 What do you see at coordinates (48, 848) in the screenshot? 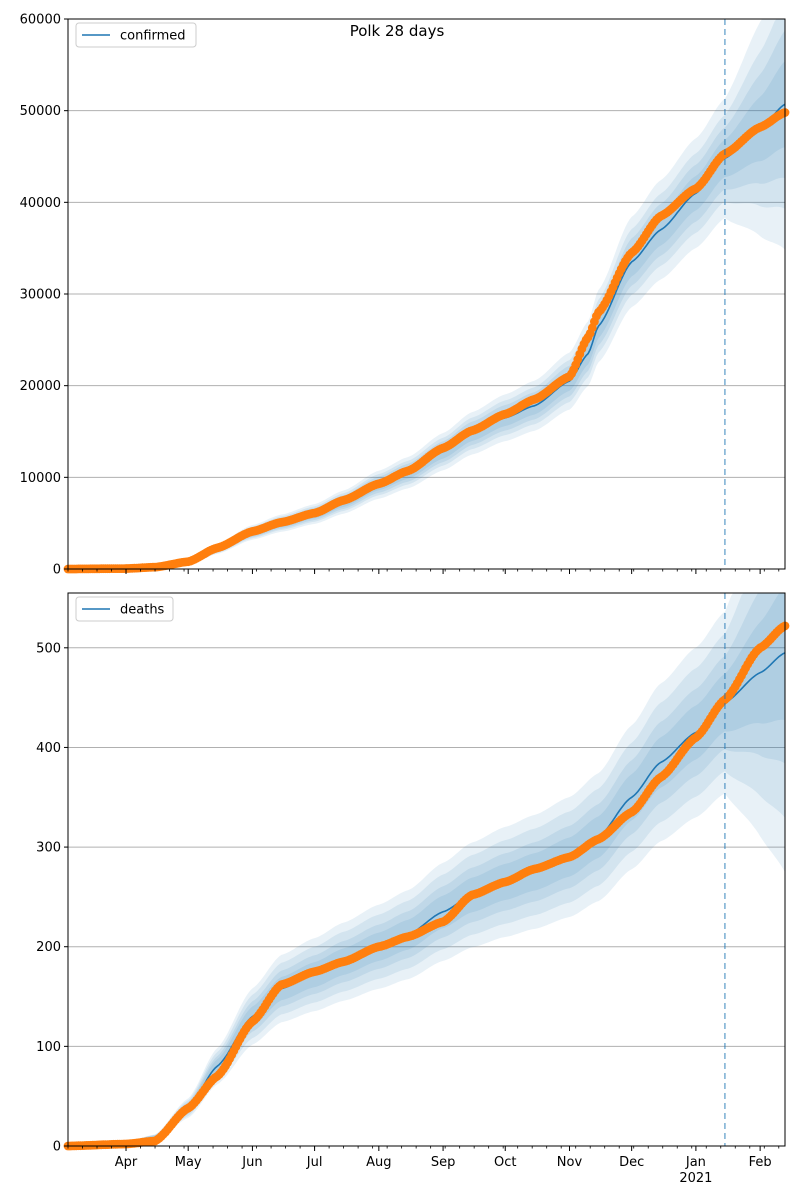
I see `y-tick-label: 300` at bounding box center [48, 848].